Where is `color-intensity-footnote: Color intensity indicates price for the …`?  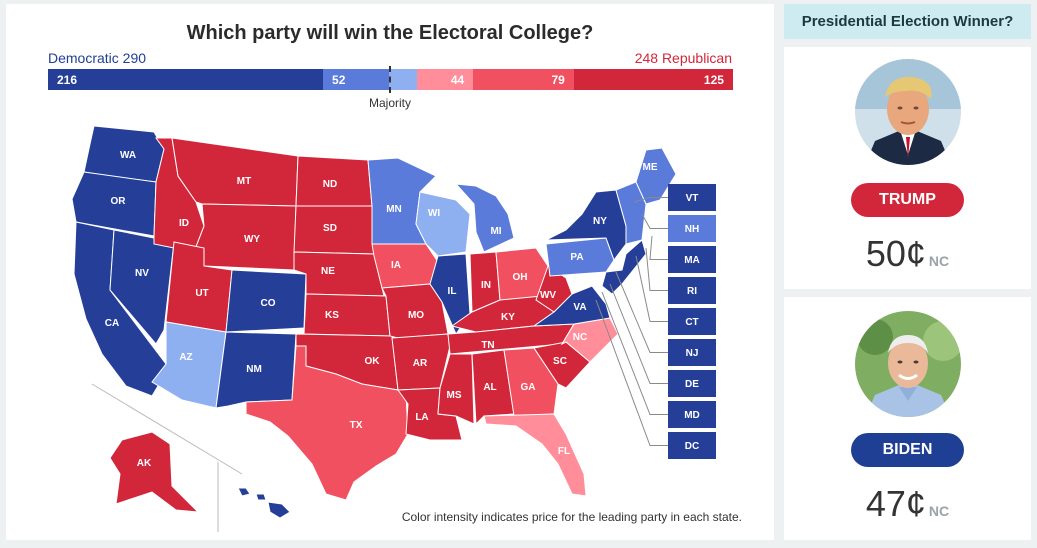 color-intensity-footnote: Color intensity indicates price for the … is located at coordinates (571, 517).